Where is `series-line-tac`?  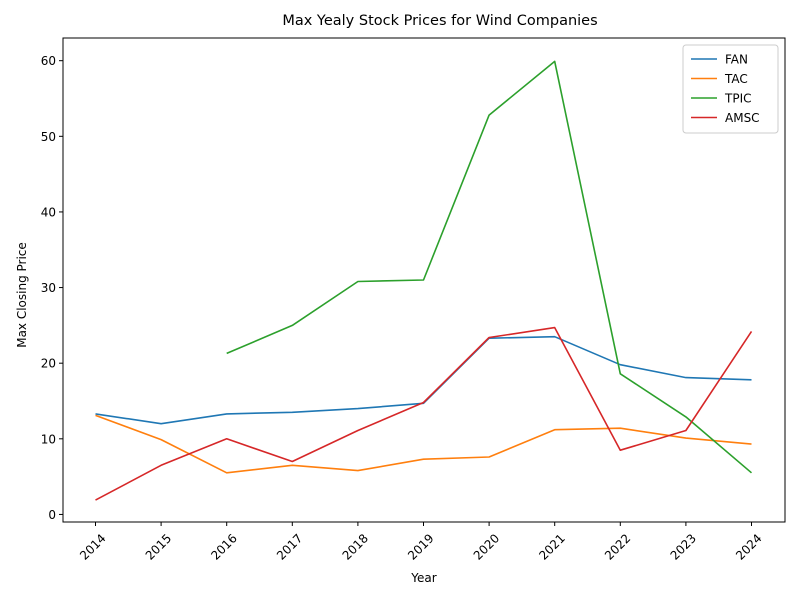 series-line-tac is located at coordinates (423, 444).